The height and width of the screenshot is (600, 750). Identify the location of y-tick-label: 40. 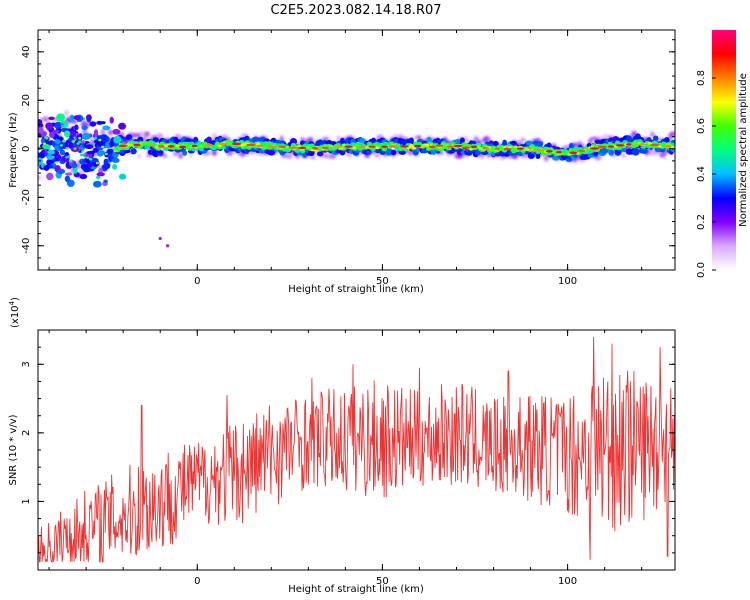
(26, 51).